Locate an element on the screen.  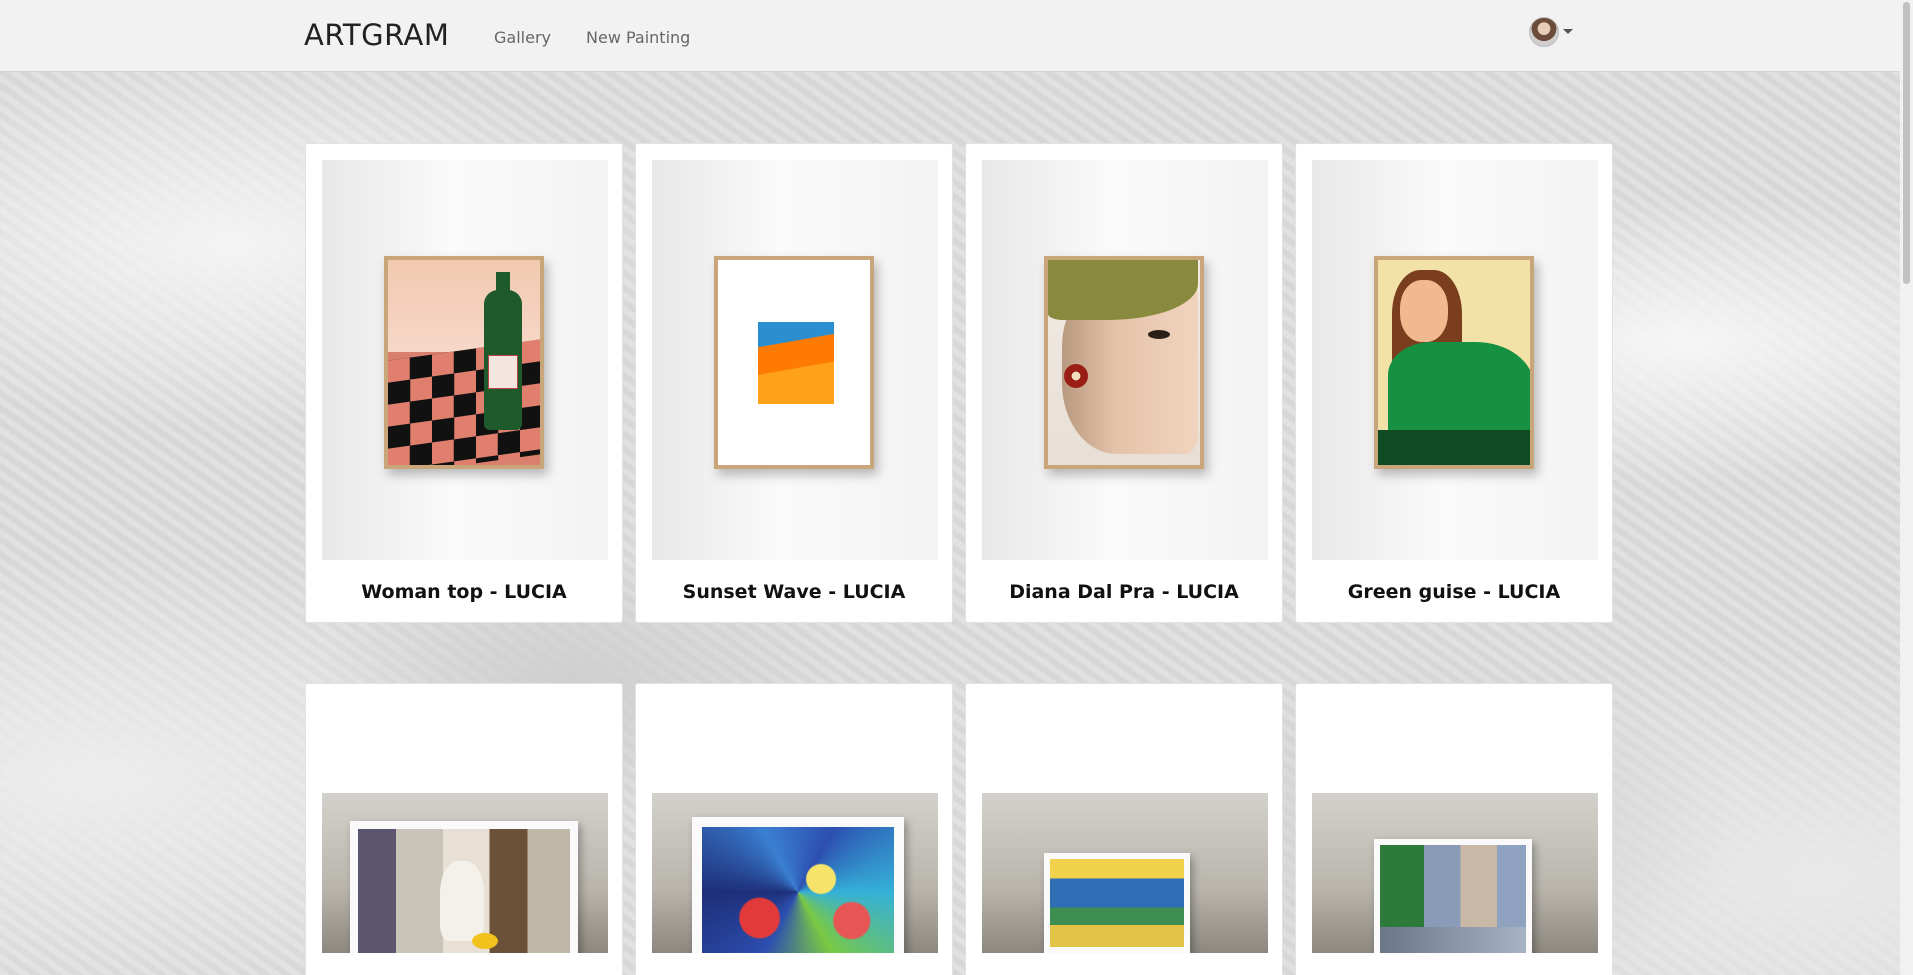
page-scrollbar-thumb is located at coordinates (1906, 143).